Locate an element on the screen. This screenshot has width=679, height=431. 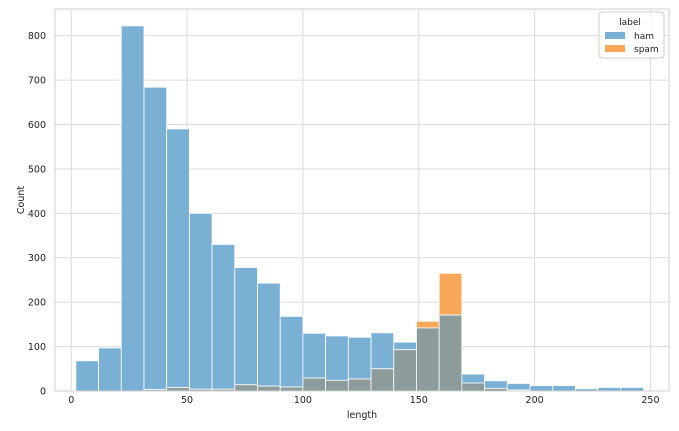
legend-swatch-ham is located at coordinates (615, 35).